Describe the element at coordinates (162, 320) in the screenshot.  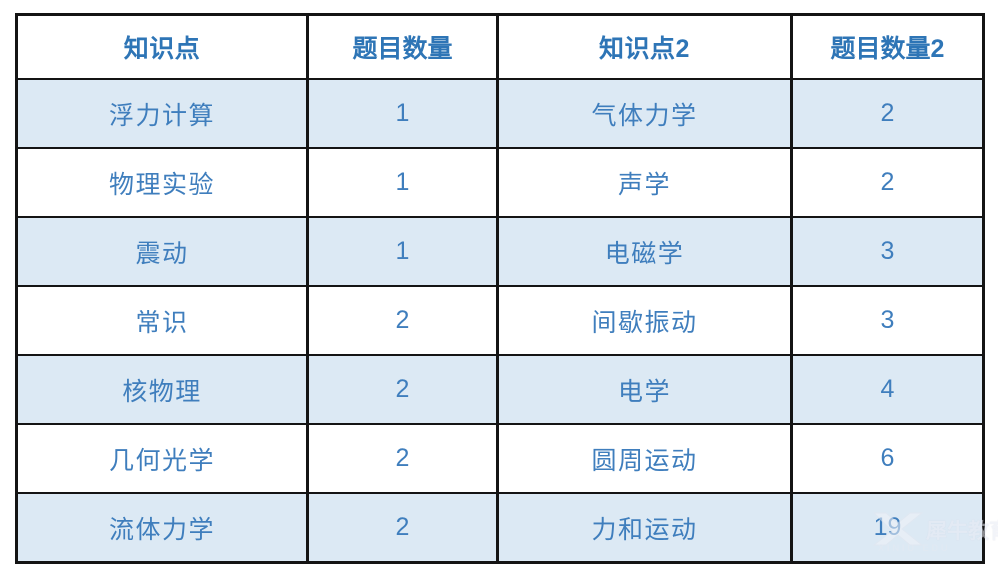
I see `cell-knowledge-point-1: 常识` at that location.